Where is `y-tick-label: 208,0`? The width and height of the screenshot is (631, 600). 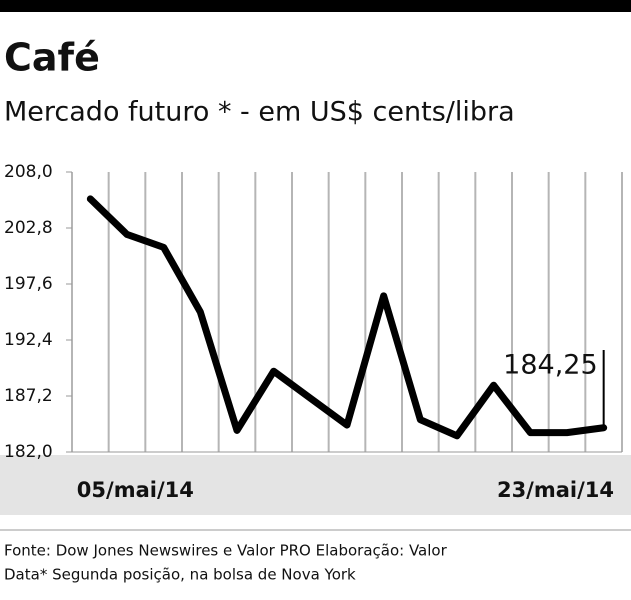
y-tick-label: 208,0 is located at coordinates (28, 172).